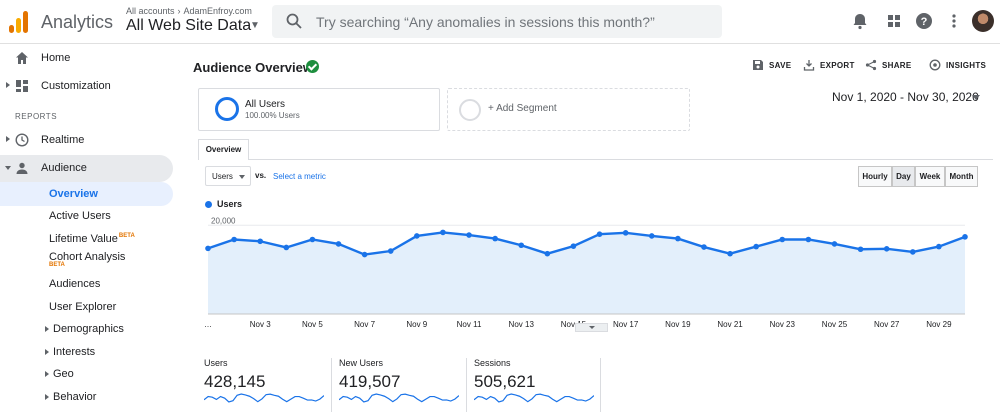 The width and height of the screenshot is (1000, 412). What do you see at coordinates (983, 21) in the screenshot?
I see `avatar` at bounding box center [983, 21].